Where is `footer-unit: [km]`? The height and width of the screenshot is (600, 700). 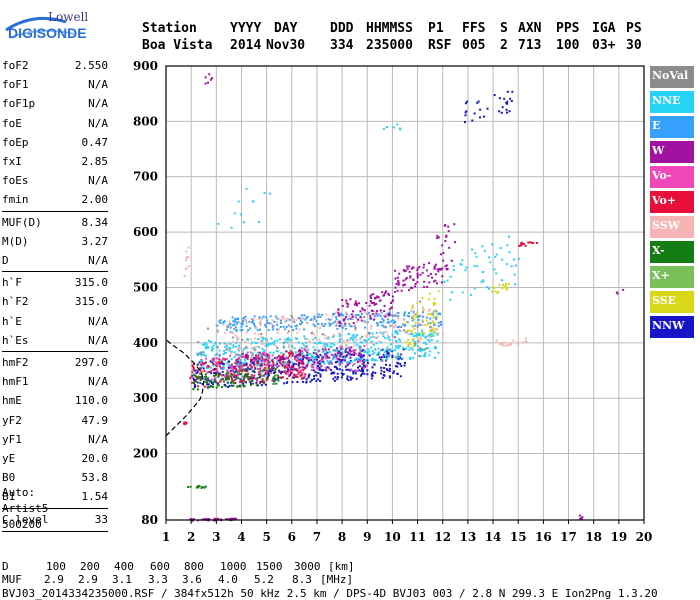
footer-unit: [km] is located at coordinates (341, 566).